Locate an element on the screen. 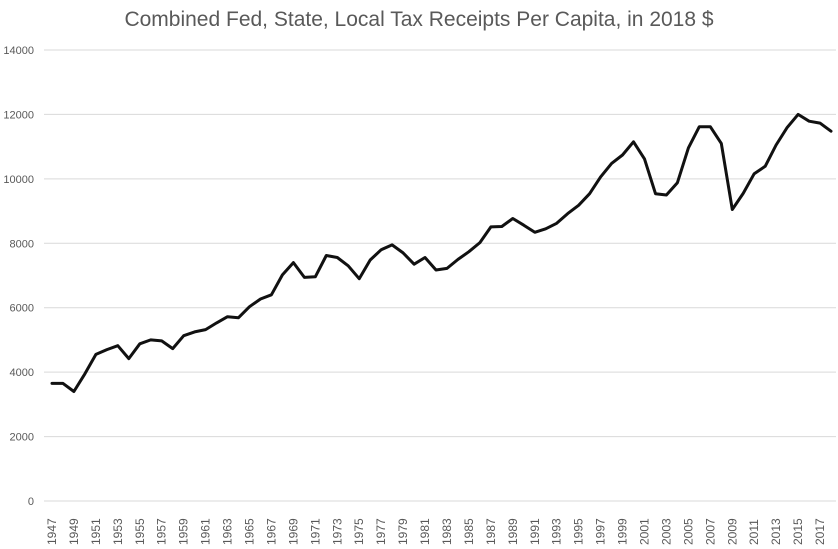  x-tick-label: 1951 is located at coordinates (96, 531).